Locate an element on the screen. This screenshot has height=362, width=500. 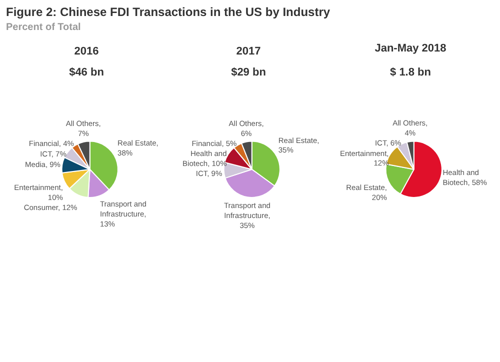
chart-subtitle: $46 bn is located at coordinates (86, 72).